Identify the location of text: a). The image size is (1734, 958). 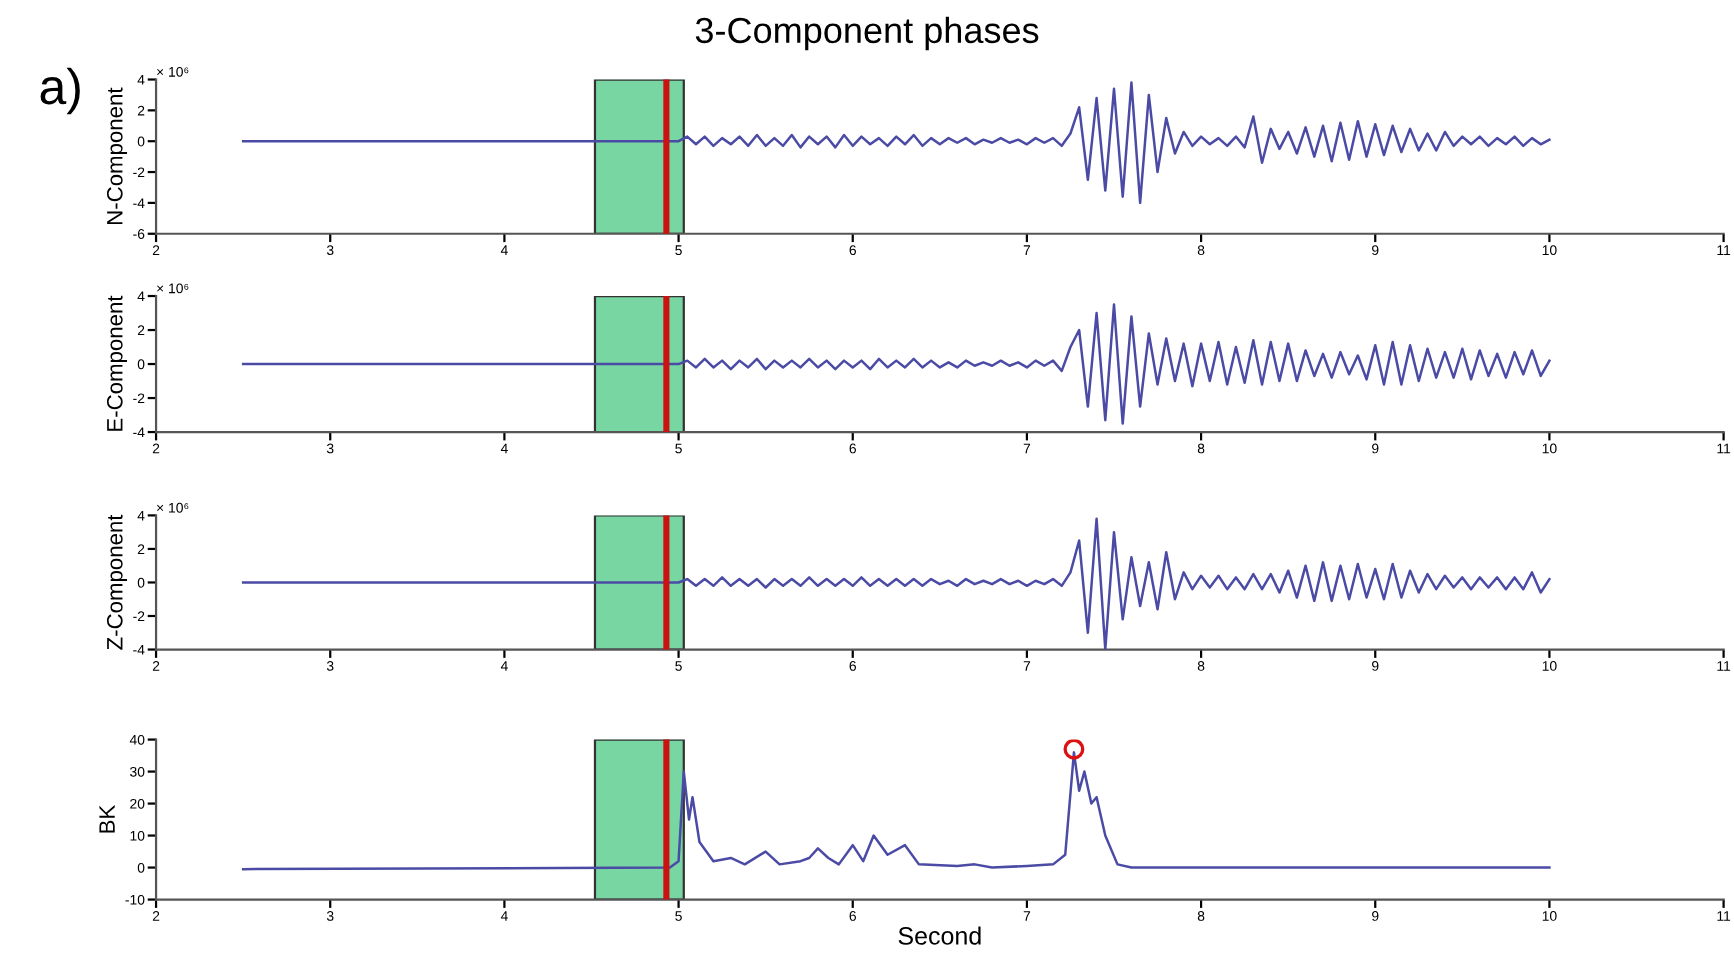
(60, 91).